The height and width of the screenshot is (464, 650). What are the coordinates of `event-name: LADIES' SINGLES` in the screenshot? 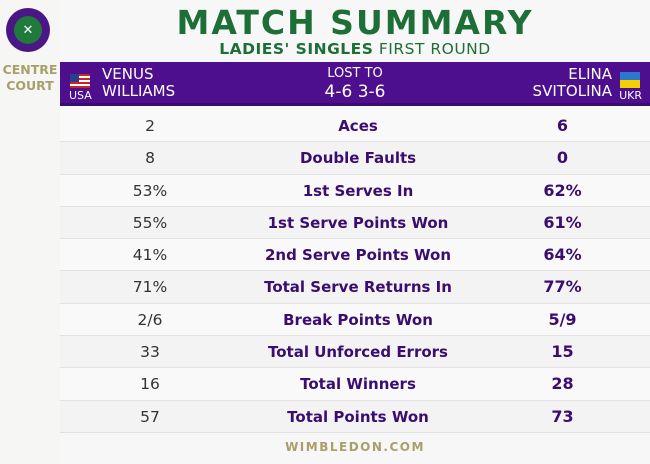 It's located at (296, 49).